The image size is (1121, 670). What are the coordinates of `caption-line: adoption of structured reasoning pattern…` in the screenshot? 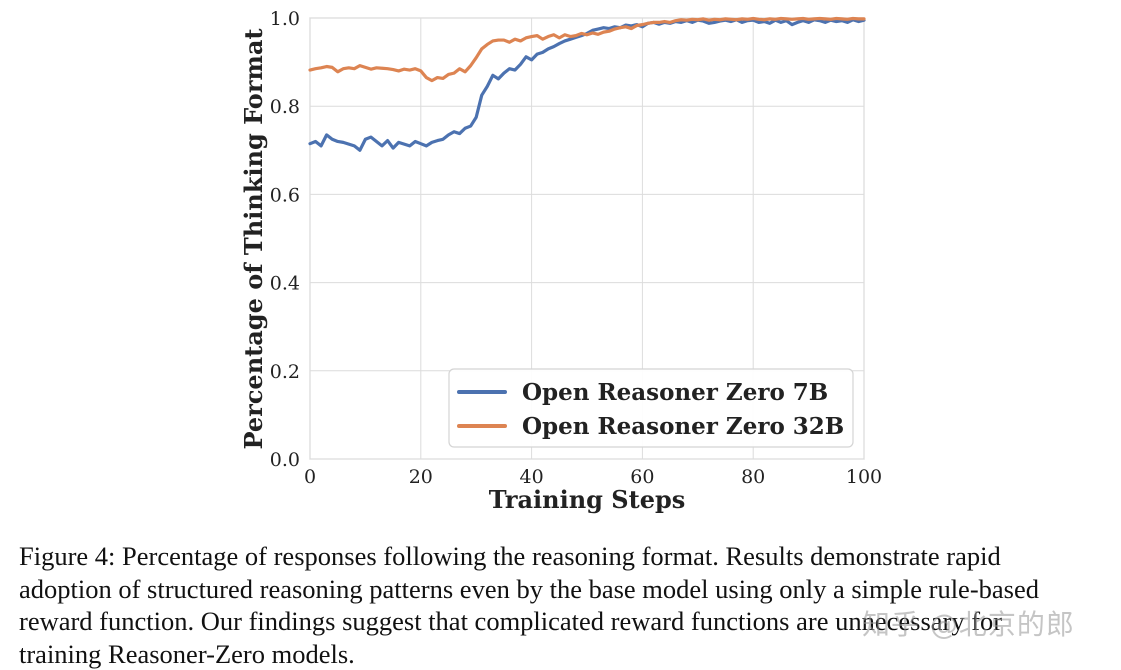 It's located at (529, 588).